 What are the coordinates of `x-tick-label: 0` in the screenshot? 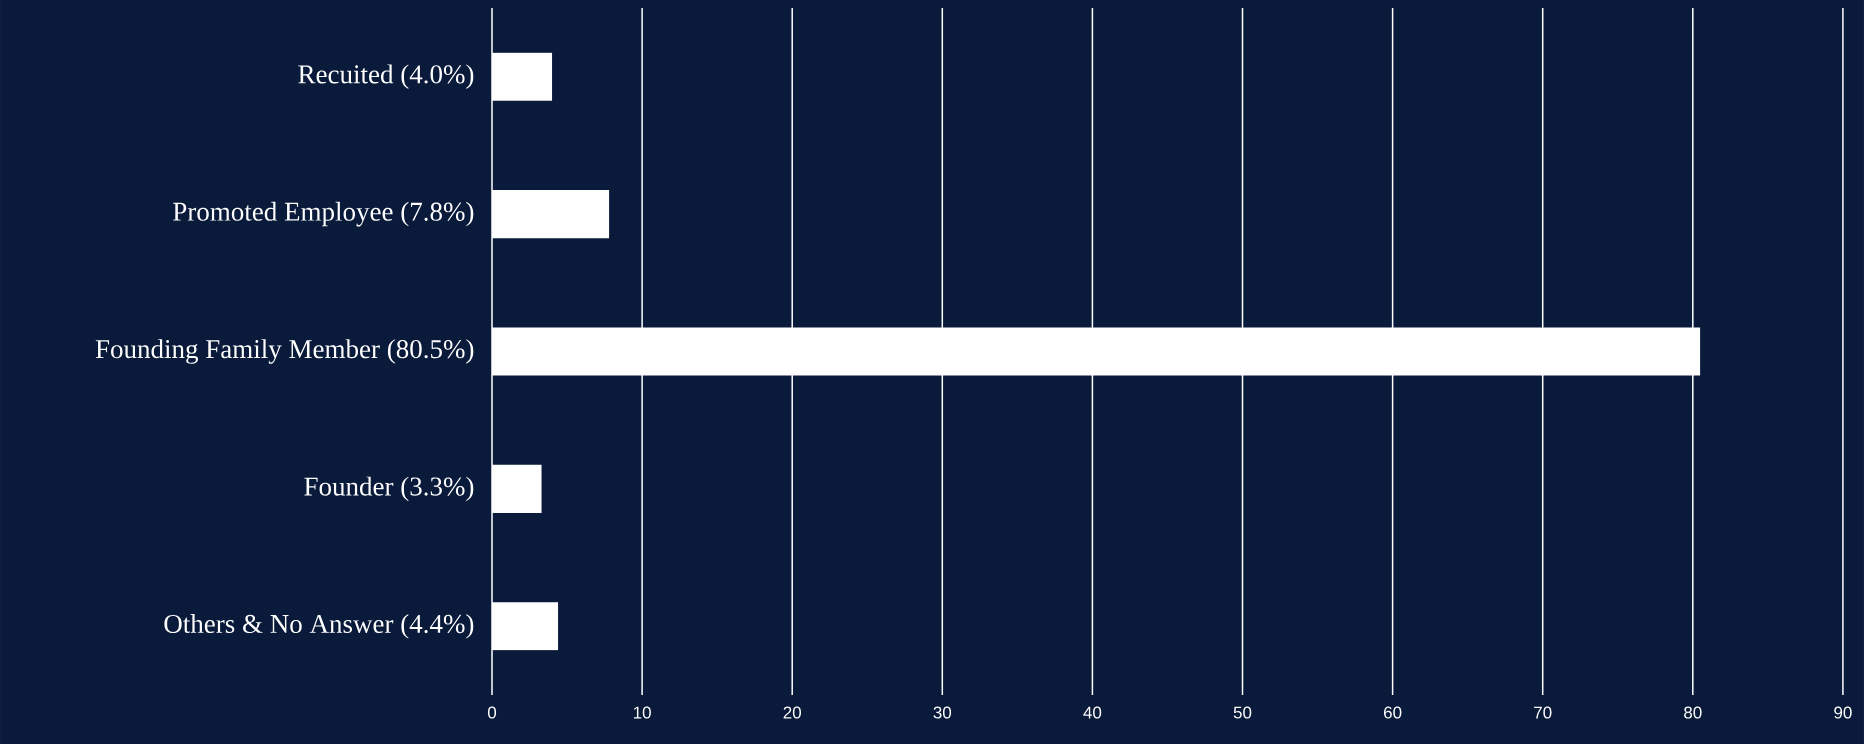 It's located at (492, 712).